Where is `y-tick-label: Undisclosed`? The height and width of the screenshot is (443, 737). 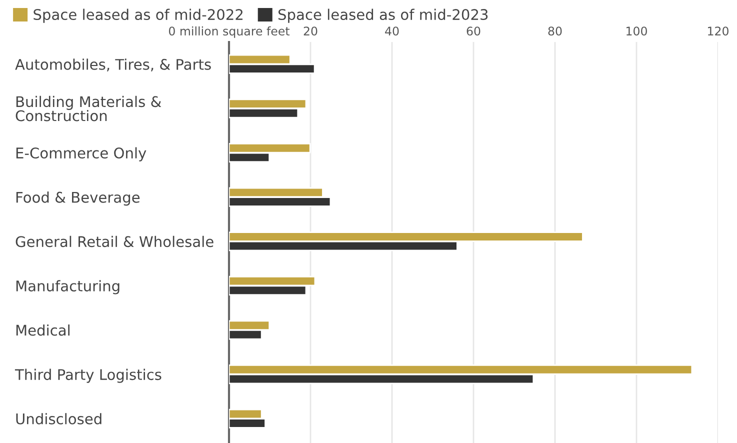 y-tick-label: Undisclosed is located at coordinates (59, 418).